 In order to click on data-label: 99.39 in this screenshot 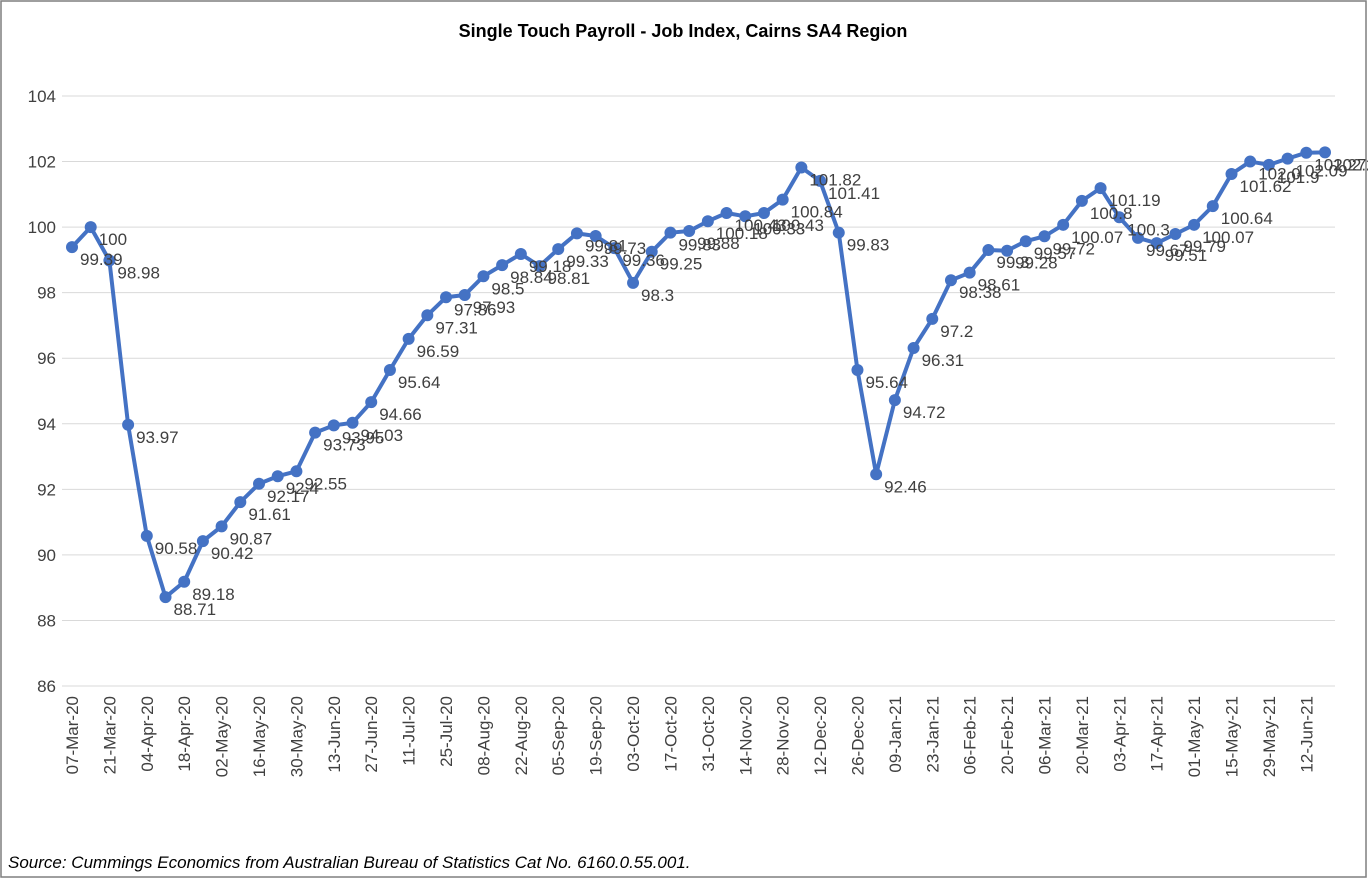, I will do `click(101, 259)`.